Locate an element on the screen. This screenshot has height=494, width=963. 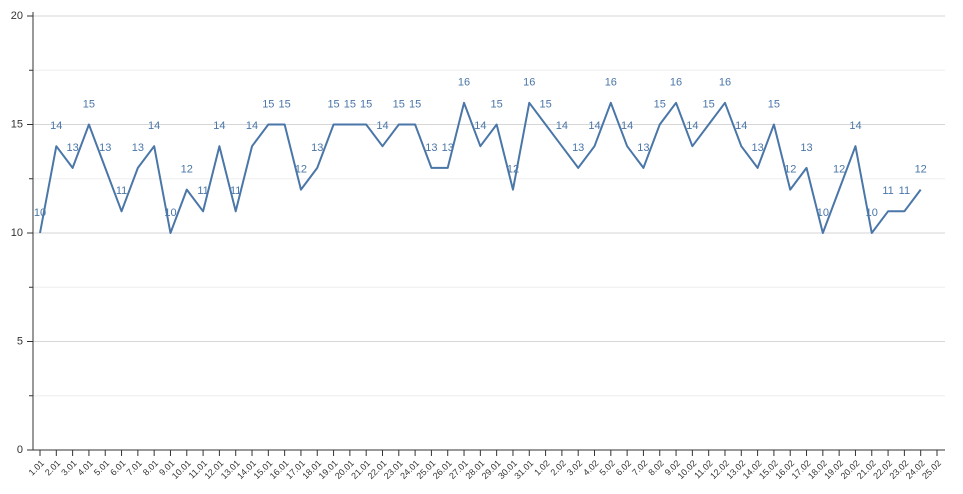
x-tick-label: 2.02 is located at coordinates (558, 467).